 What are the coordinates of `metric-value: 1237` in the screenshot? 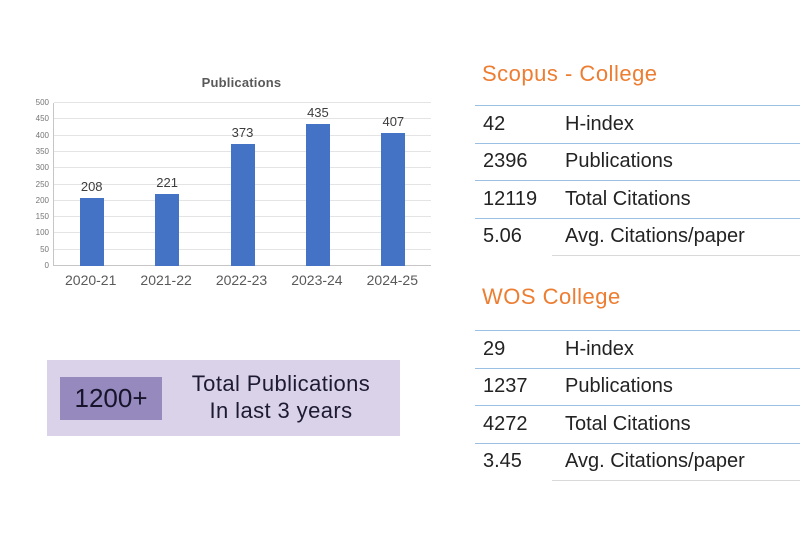 It's located at (505, 386).